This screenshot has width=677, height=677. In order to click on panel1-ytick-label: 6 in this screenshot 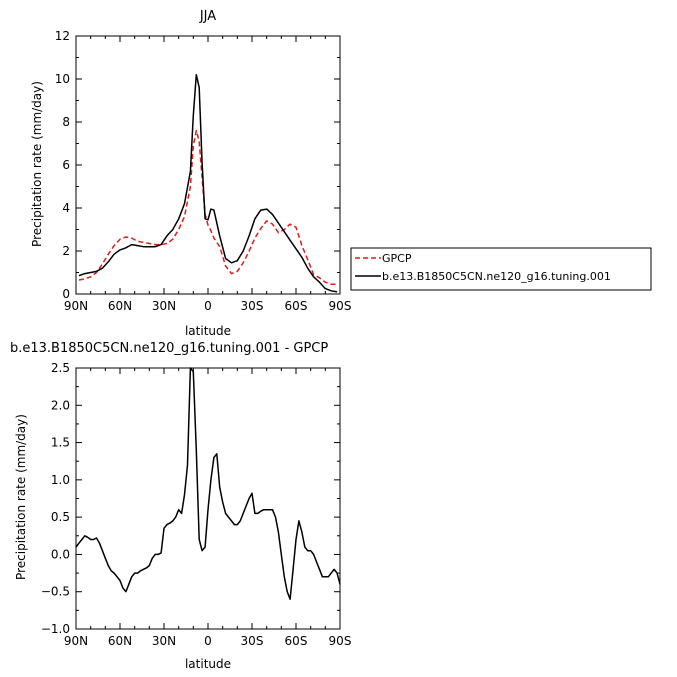, I will do `click(66, 165)`.